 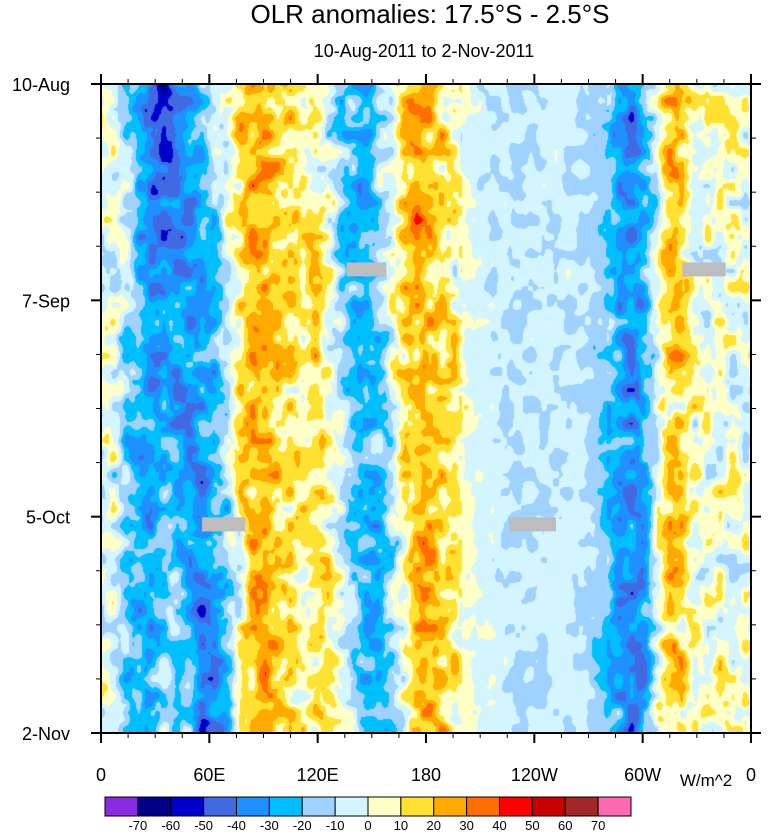 What do you see at coordinates (203, 825) in the screenshot?
I see `colorbar-tick-label: -50` at bounding box center [203, 825].